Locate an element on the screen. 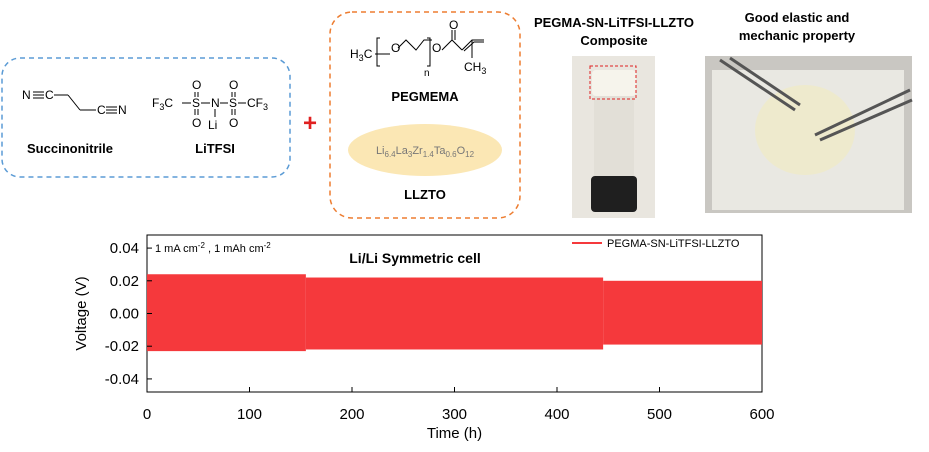  llzto-particle is located at coordinates (425, 150).